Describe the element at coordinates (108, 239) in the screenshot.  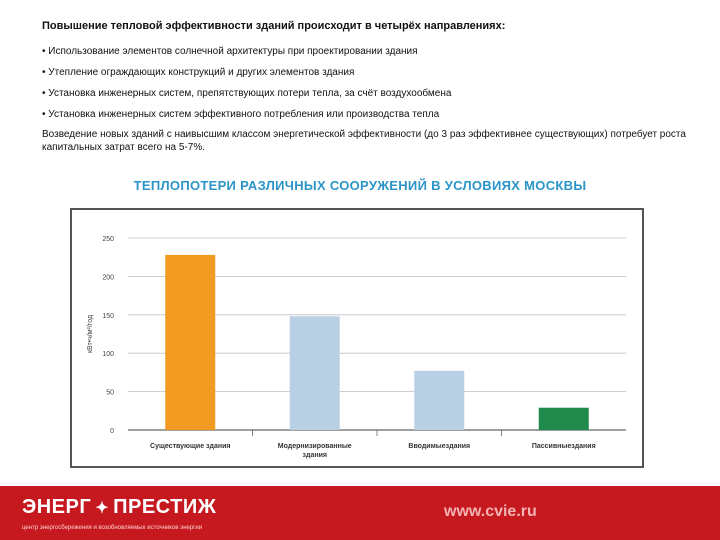
I see `y-tick-label: 250` at that location.